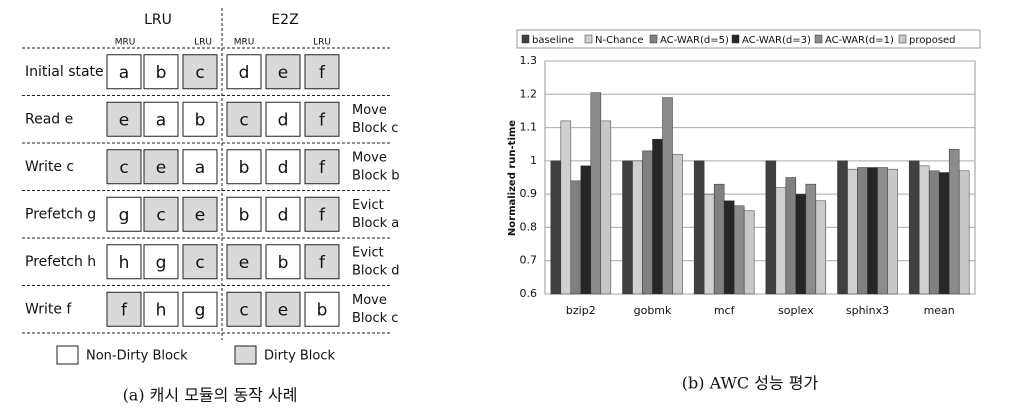 Image resolution: width=1036 pixels, height=413 pixels. Describe the element at coordinates (284, 20) in the screenshot. I see `column-header: E2Z` at that location.